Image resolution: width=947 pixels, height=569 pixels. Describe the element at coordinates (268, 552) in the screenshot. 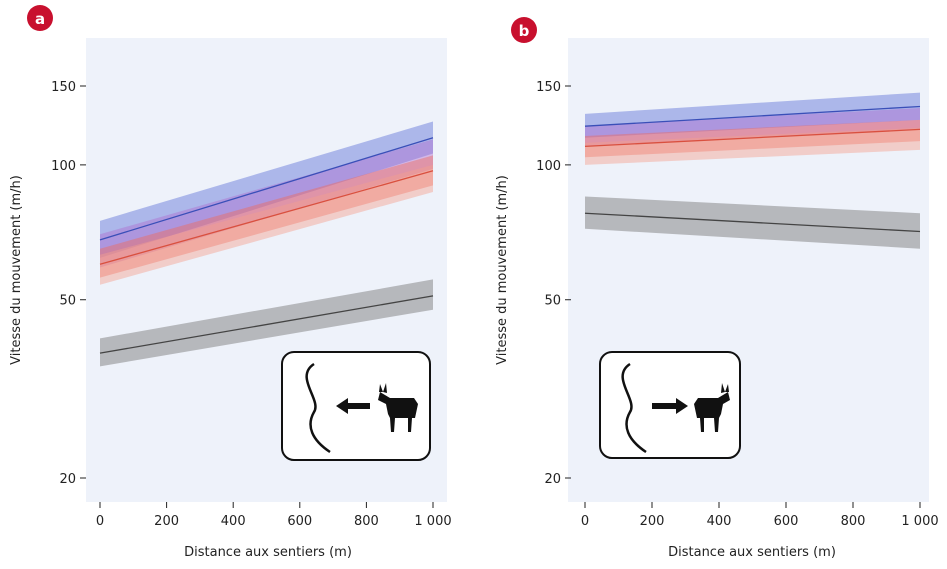

I see `x-axis-label-a: Distance aux sentiers (m)` at that location.